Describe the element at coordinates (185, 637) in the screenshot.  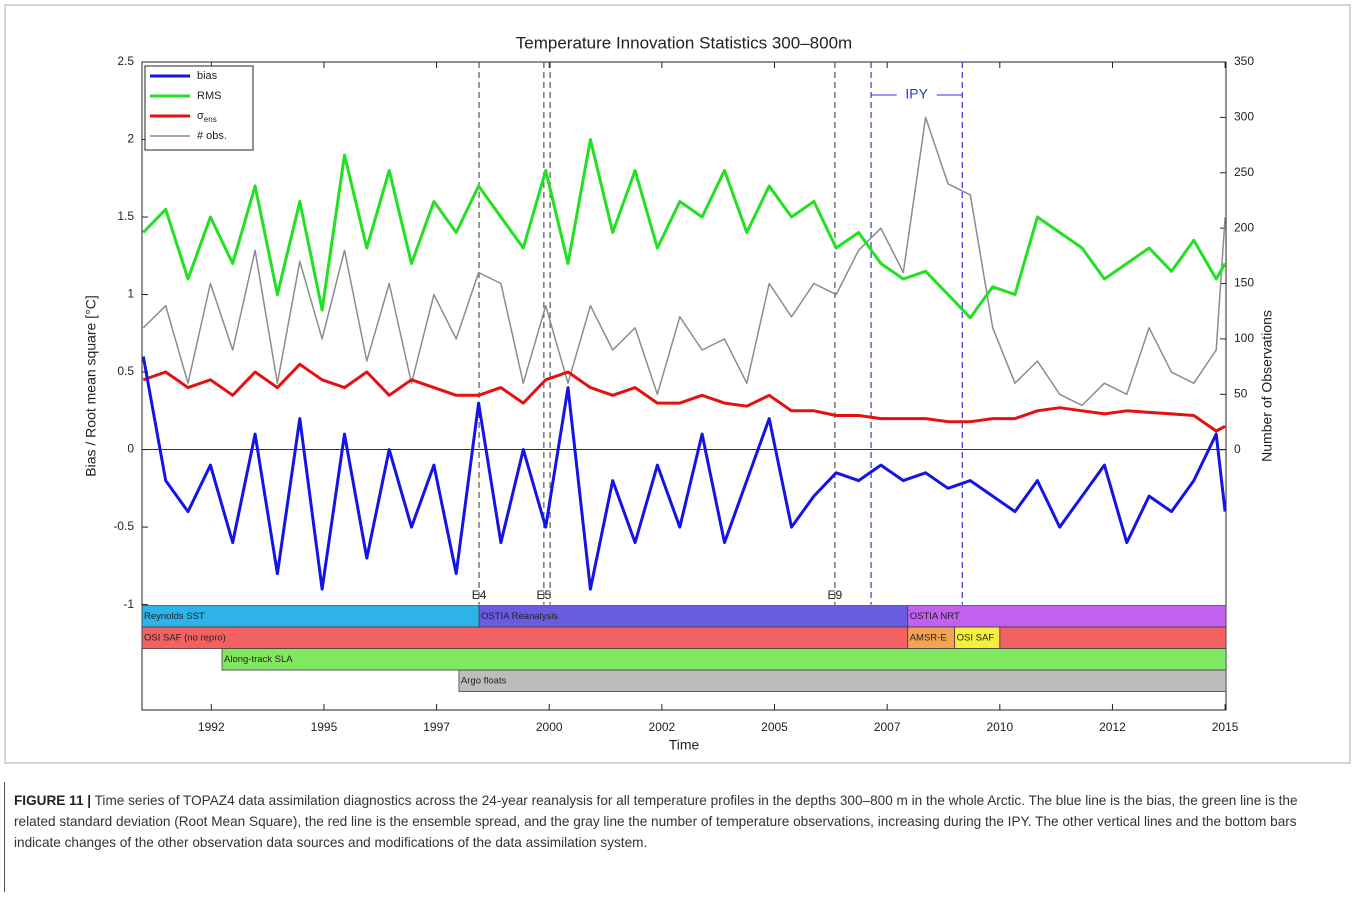
I see `source-label: OSI SAF (no repro)` at that location.